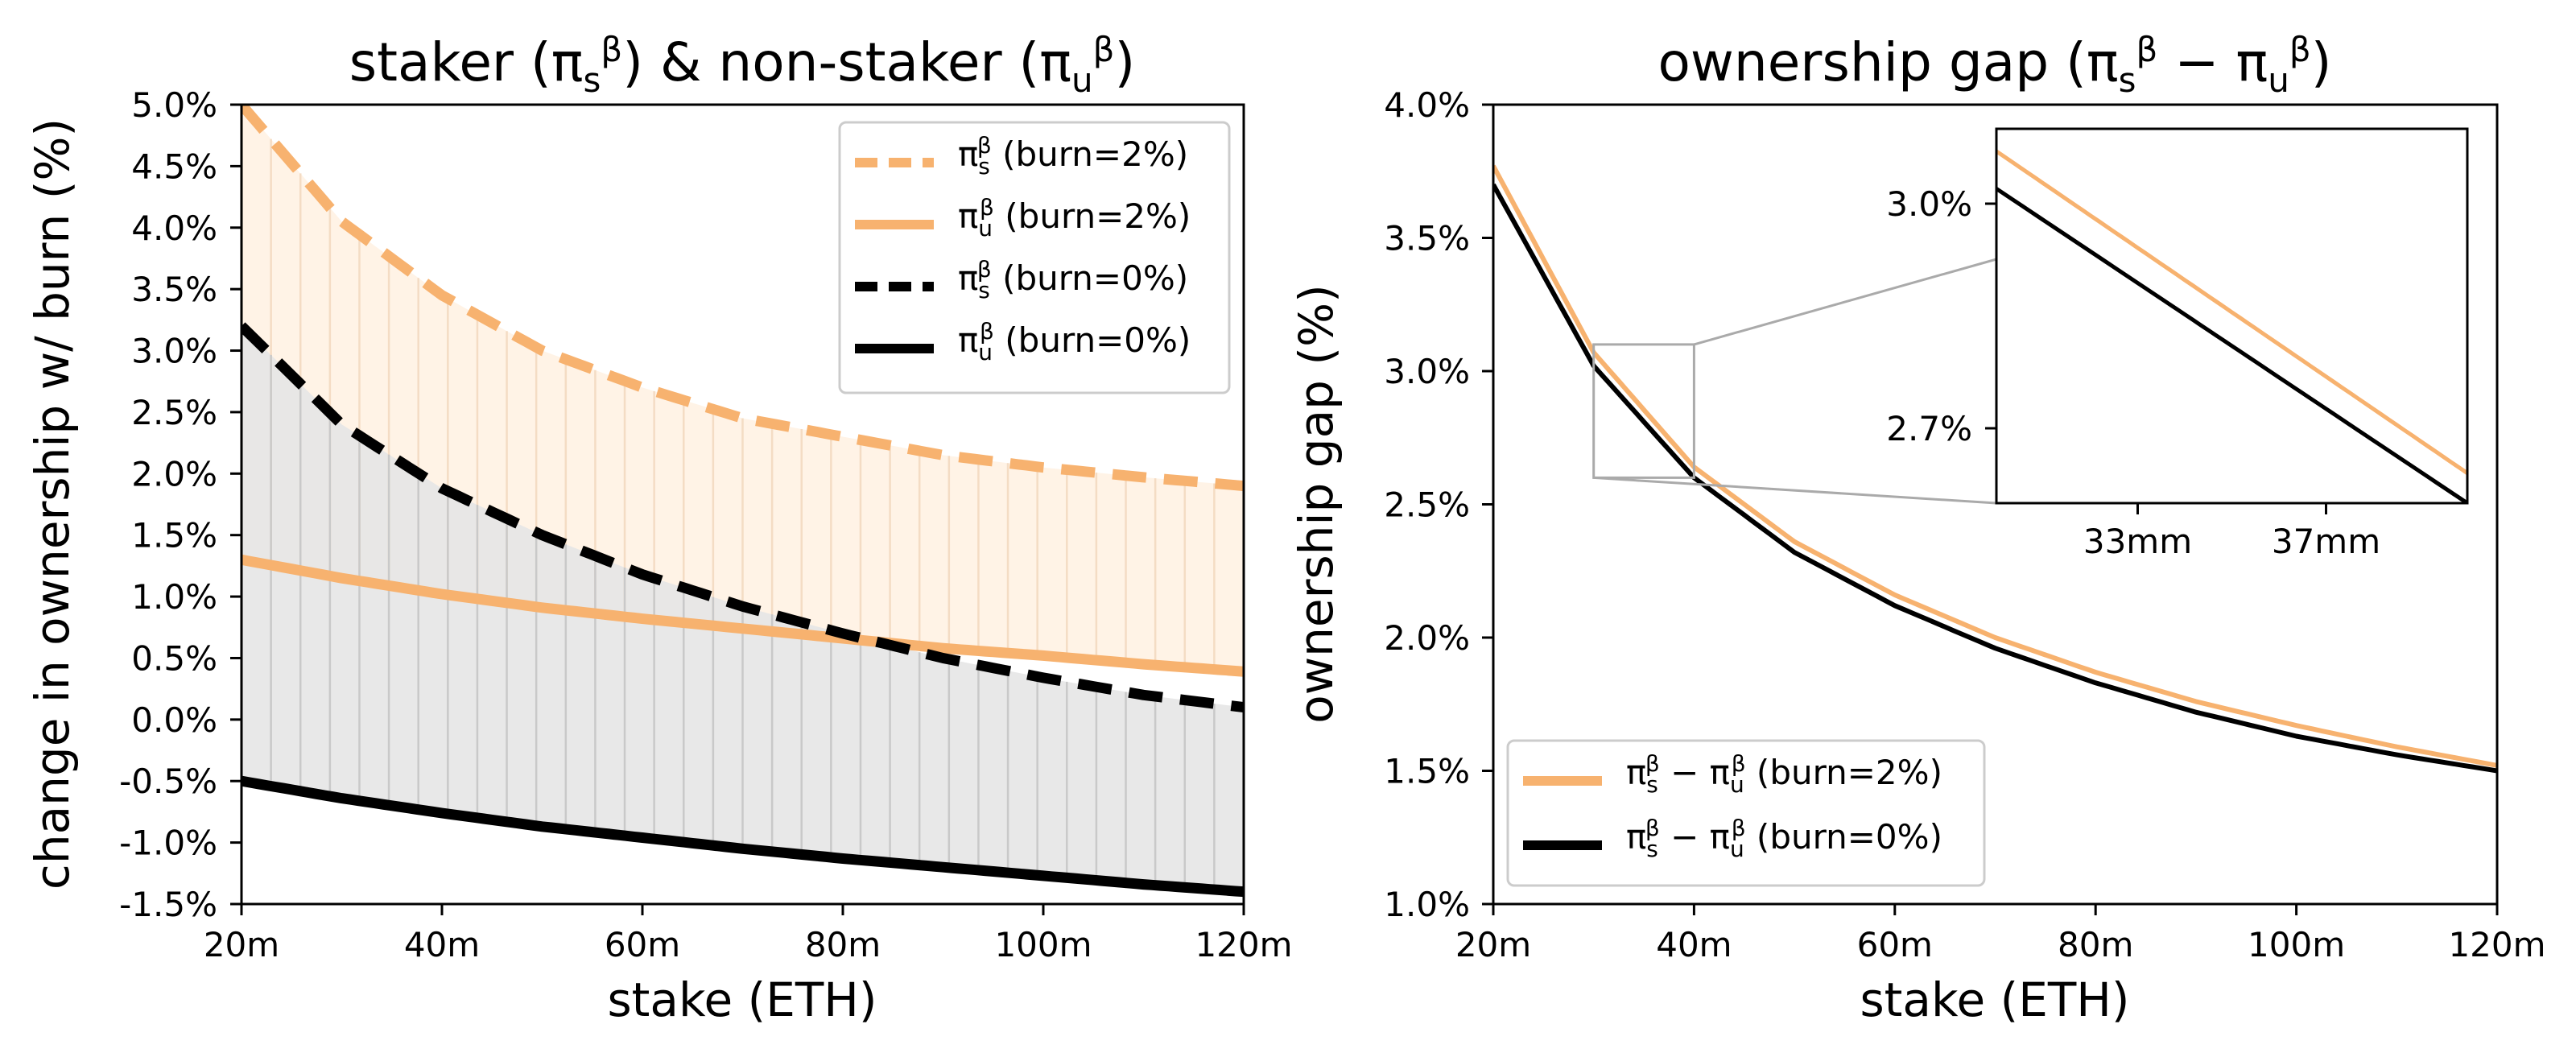 Image resolution: width=2576 pixels, height=1057 pixels. What do you see at coordinates (1427, 904) in the screenshot?
I see `right-y-tick-label: 1.0%` at bounding box center [1427, 904].